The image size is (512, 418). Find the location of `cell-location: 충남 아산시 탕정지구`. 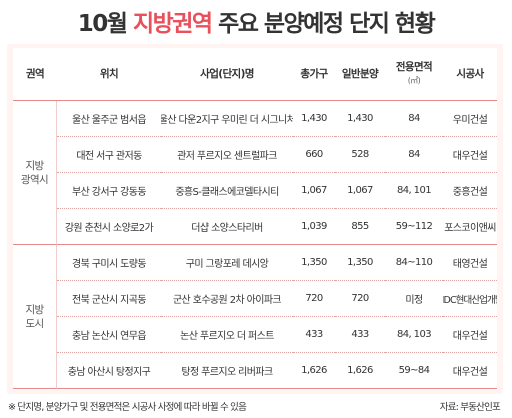

cell-location: 충남 아산시 탕정지구 is located at coordinates (109, 371).